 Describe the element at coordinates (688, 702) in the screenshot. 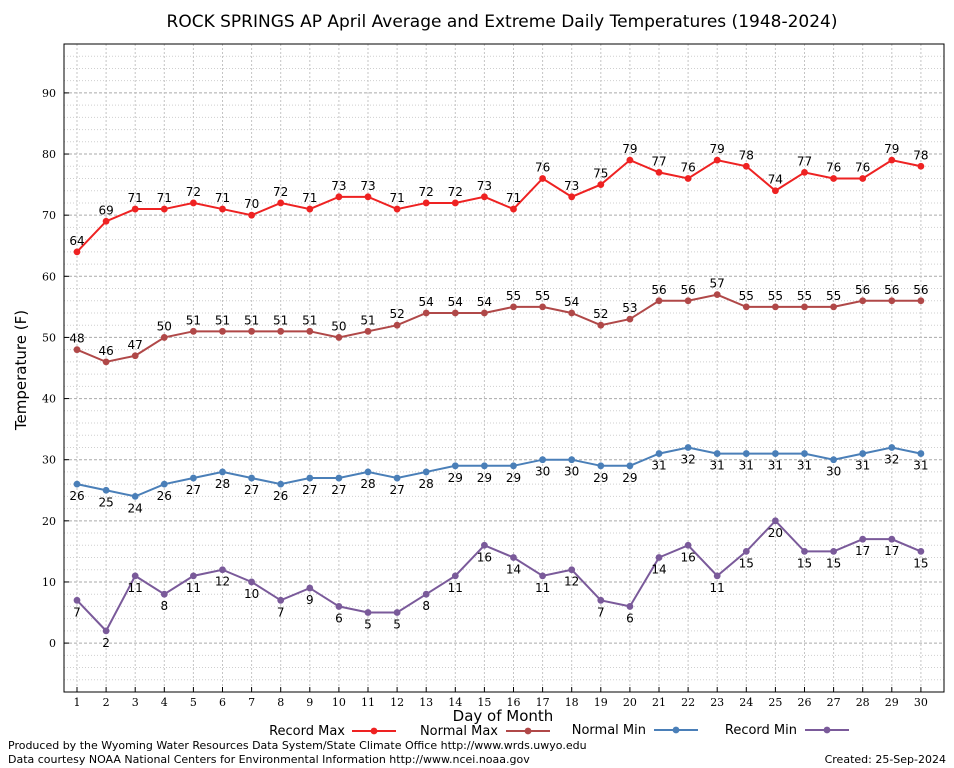

I see `x-tick-label: 22` at that location.